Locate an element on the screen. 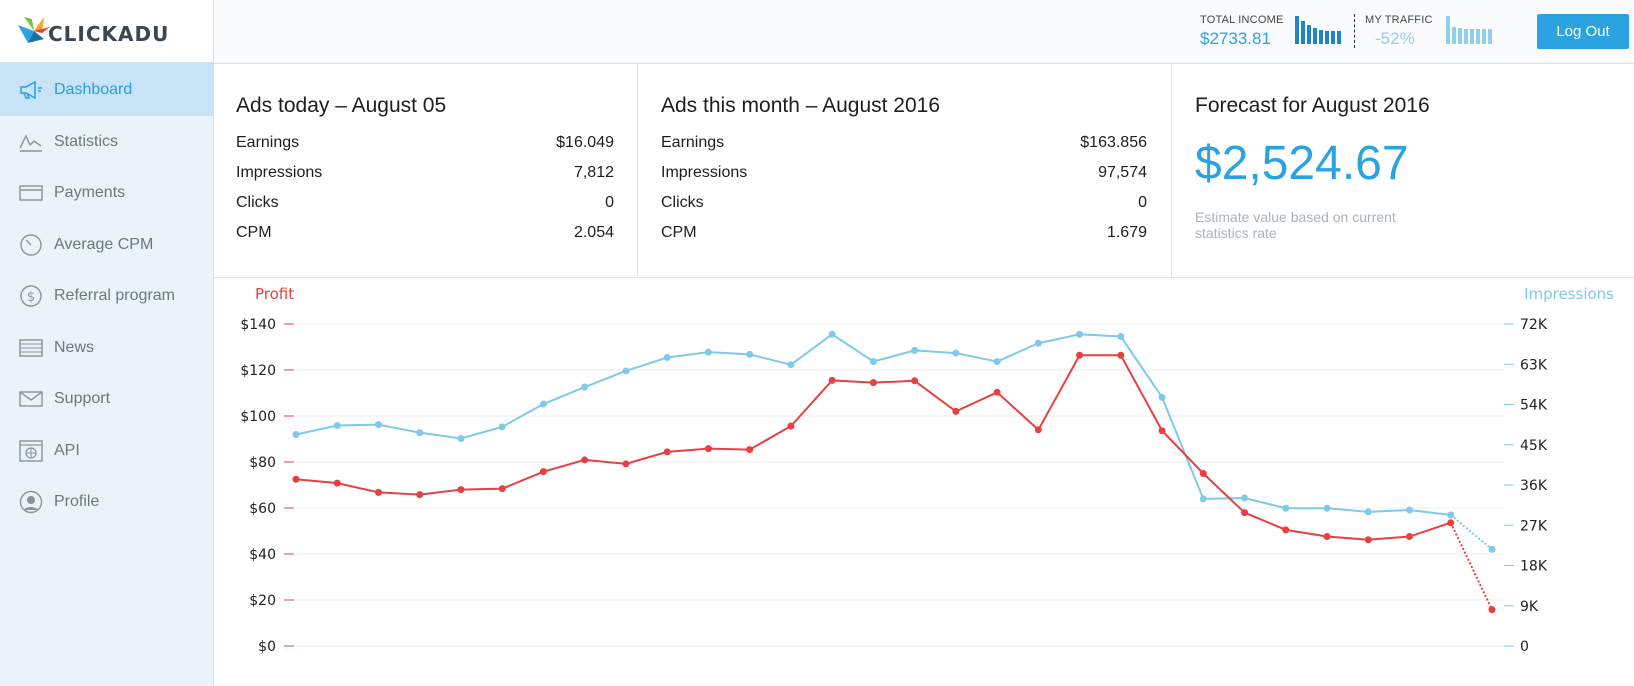  total-income-stat: TOTAL INCOME $2733.81 is located at coordinates (1241, 31).